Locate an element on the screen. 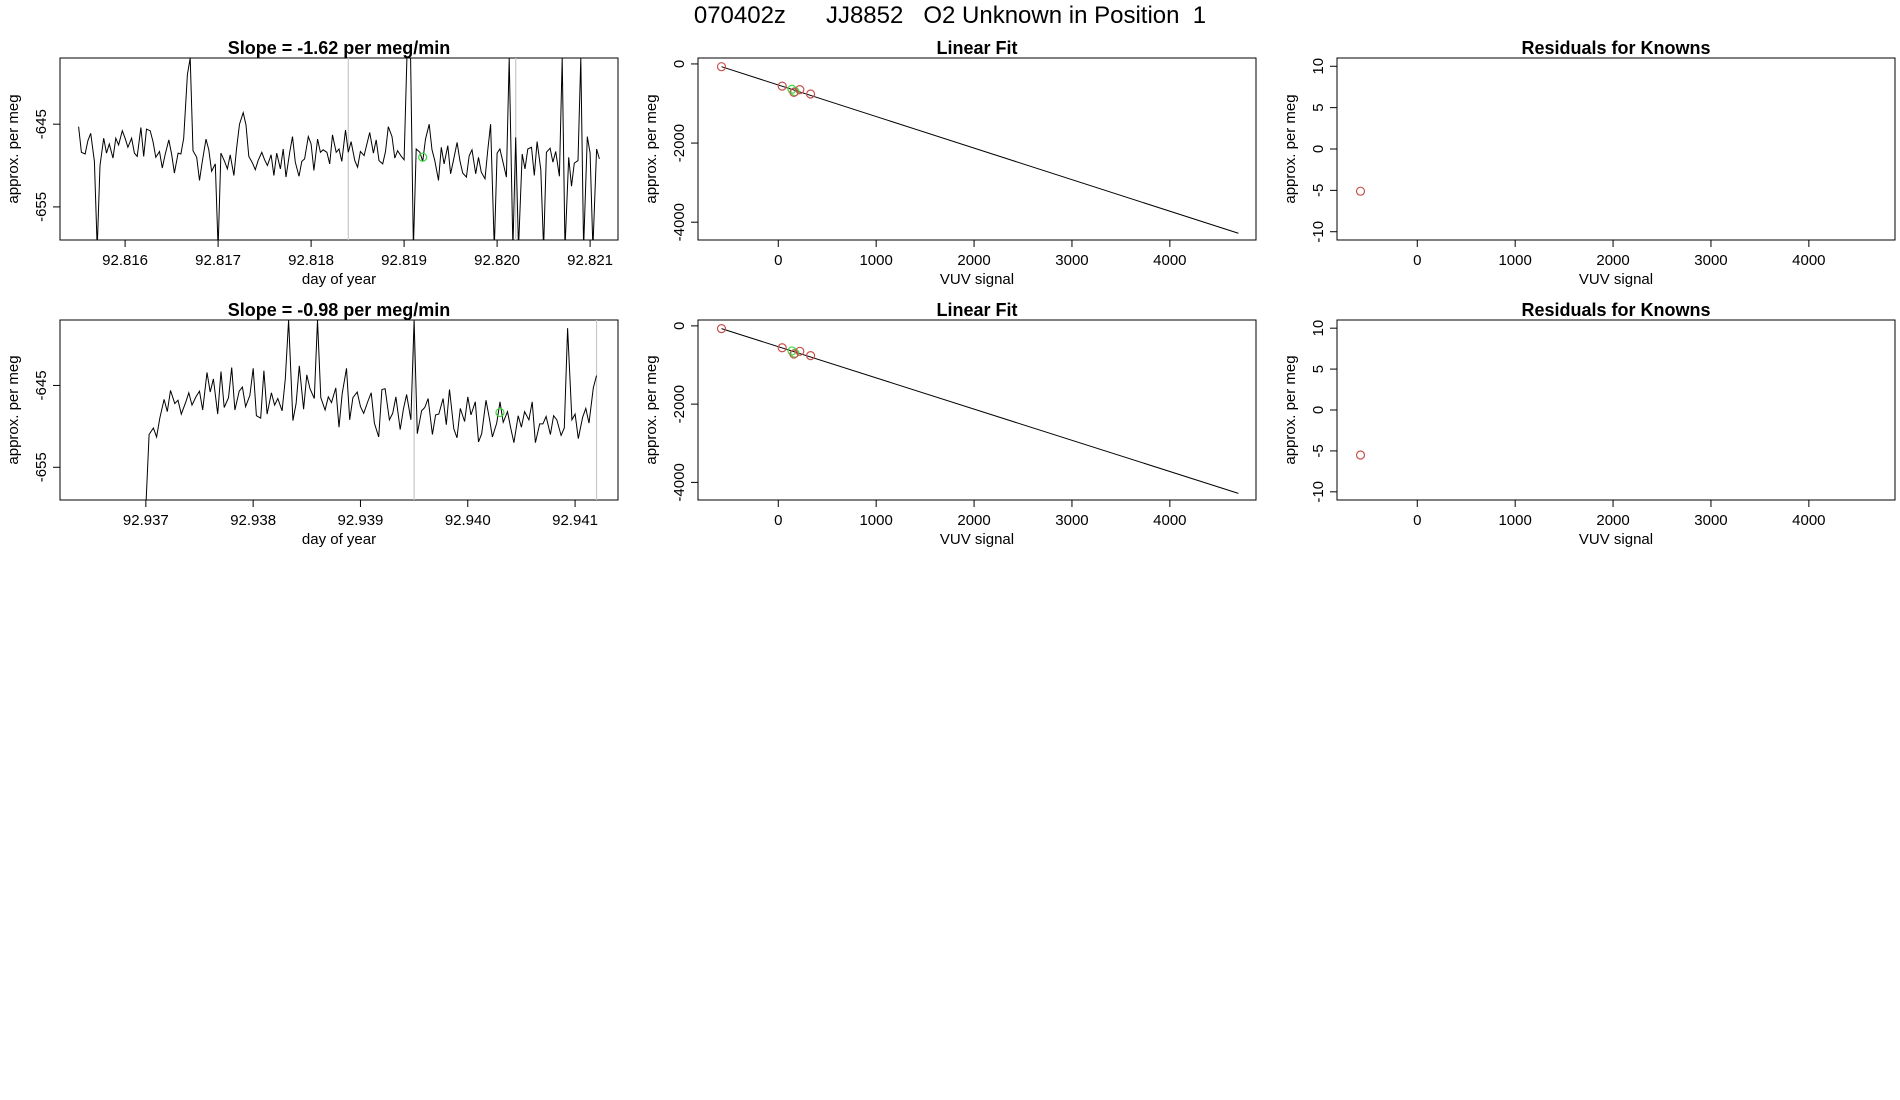  residuals-2-xtick-label: 3000 is located at coordinates (1710, 520).